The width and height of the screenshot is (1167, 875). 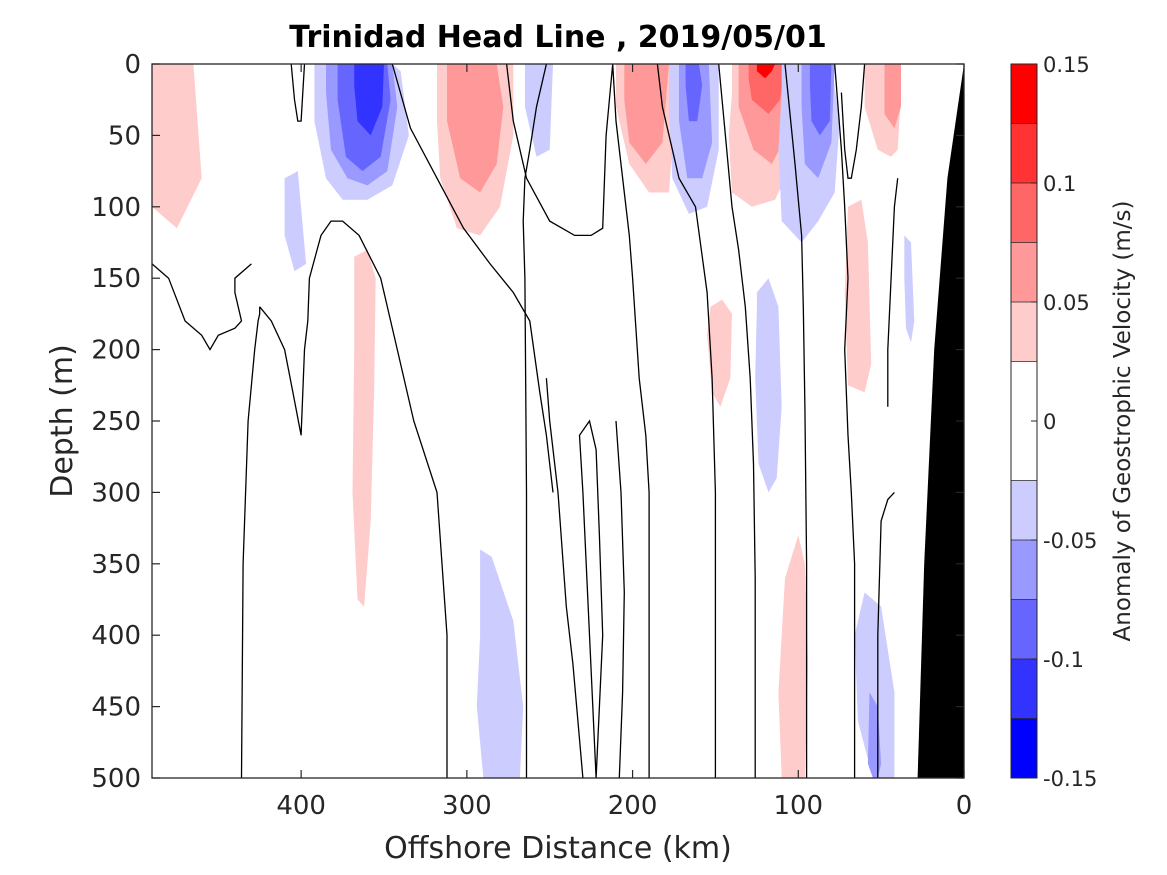 What do you see at coordinates (798, 806) in the screenshot?
I see `x-tick-label: 100` at bounding box center [798, 806].